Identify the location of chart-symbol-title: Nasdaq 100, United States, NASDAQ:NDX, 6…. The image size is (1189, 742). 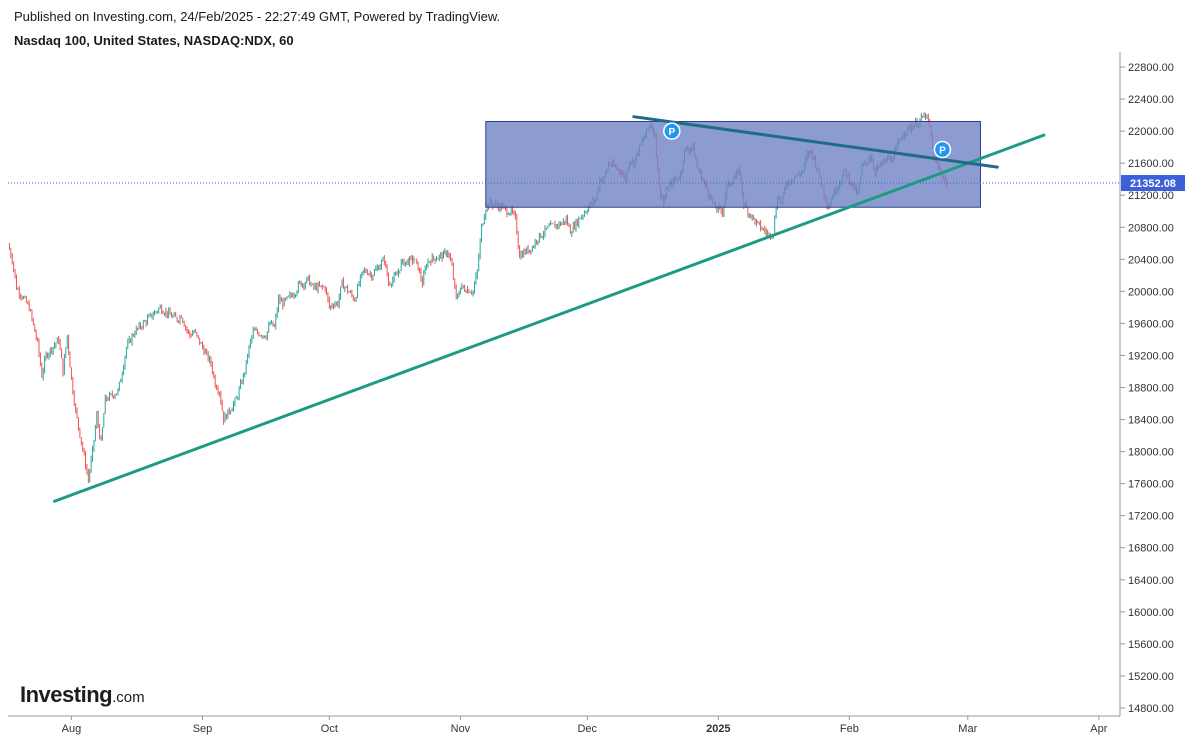
(154, 40).